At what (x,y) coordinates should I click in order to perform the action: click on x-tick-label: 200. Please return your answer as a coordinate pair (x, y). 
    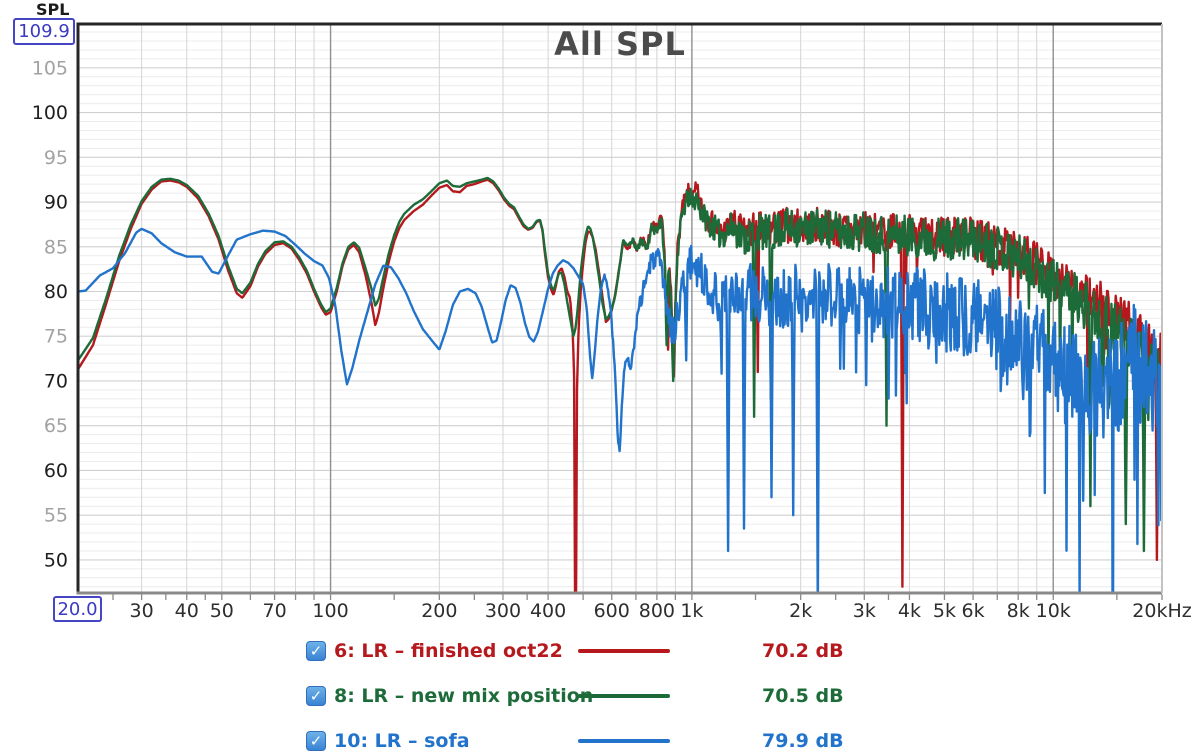
    Looking at the image, I should click on (439, 611).